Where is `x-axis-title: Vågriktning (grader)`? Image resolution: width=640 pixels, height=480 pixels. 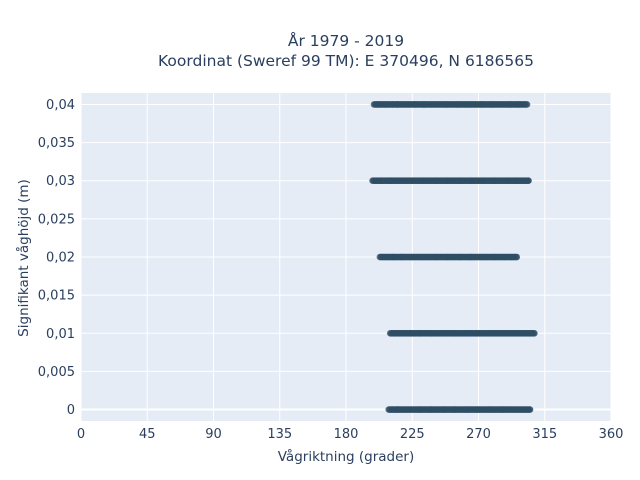 x-axis-title: Vågriktning (grader) is located at coordinates (346, 456).